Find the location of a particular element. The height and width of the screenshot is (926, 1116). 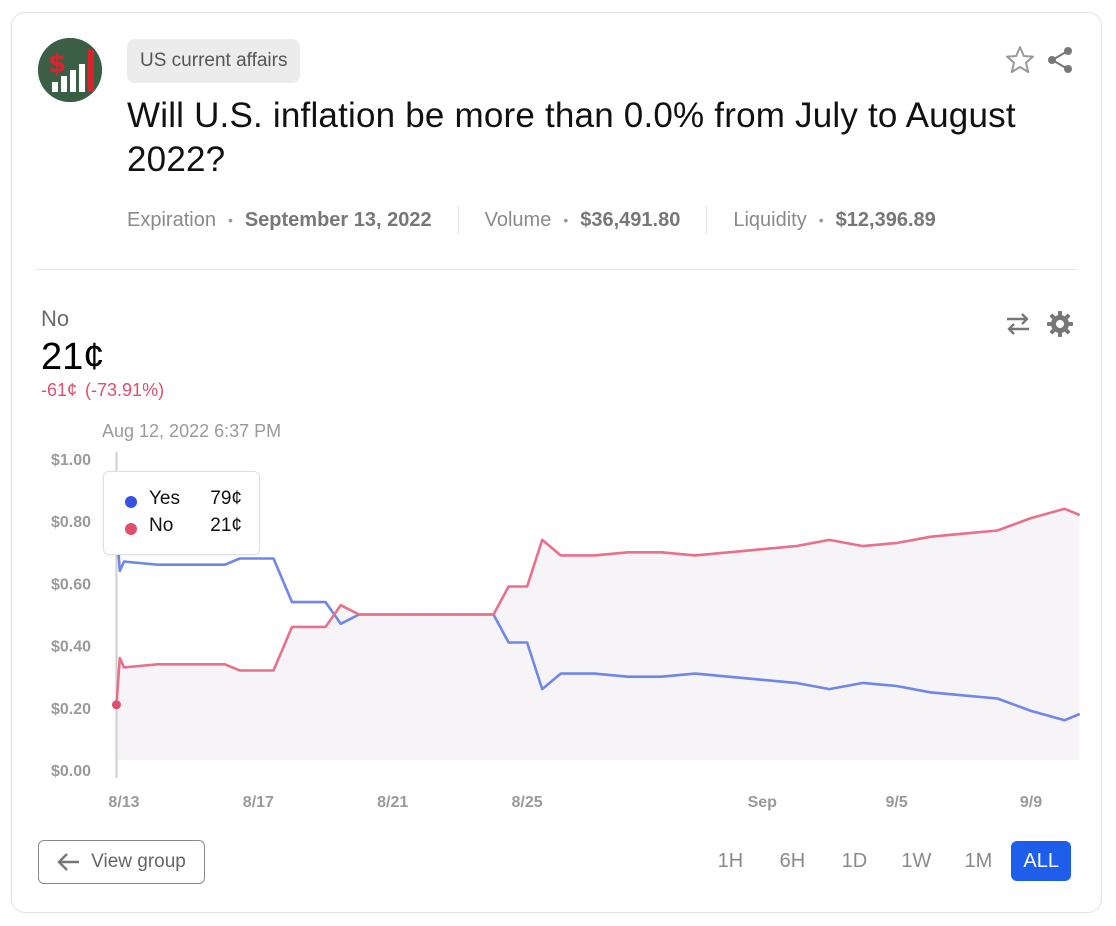

tooltip-no-value: 21¢ is located at coordinates (226, 525).